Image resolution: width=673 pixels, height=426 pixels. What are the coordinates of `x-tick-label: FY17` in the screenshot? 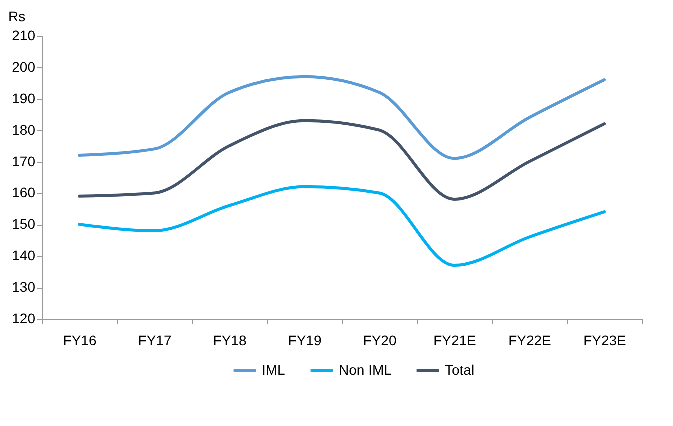 It's located at (155, 340).